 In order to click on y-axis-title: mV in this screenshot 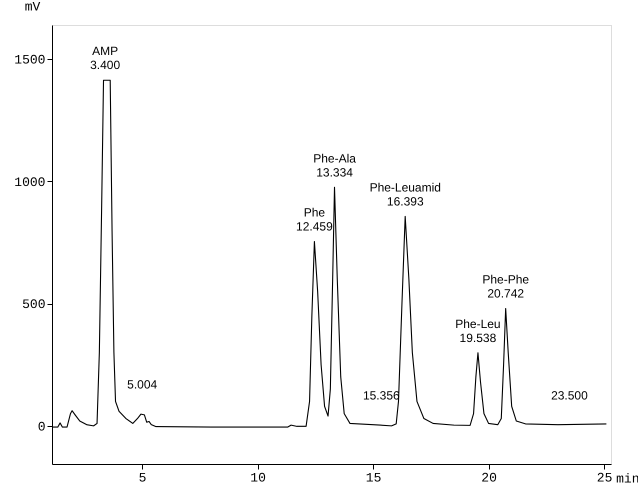, I will do `click(32, 7)`.